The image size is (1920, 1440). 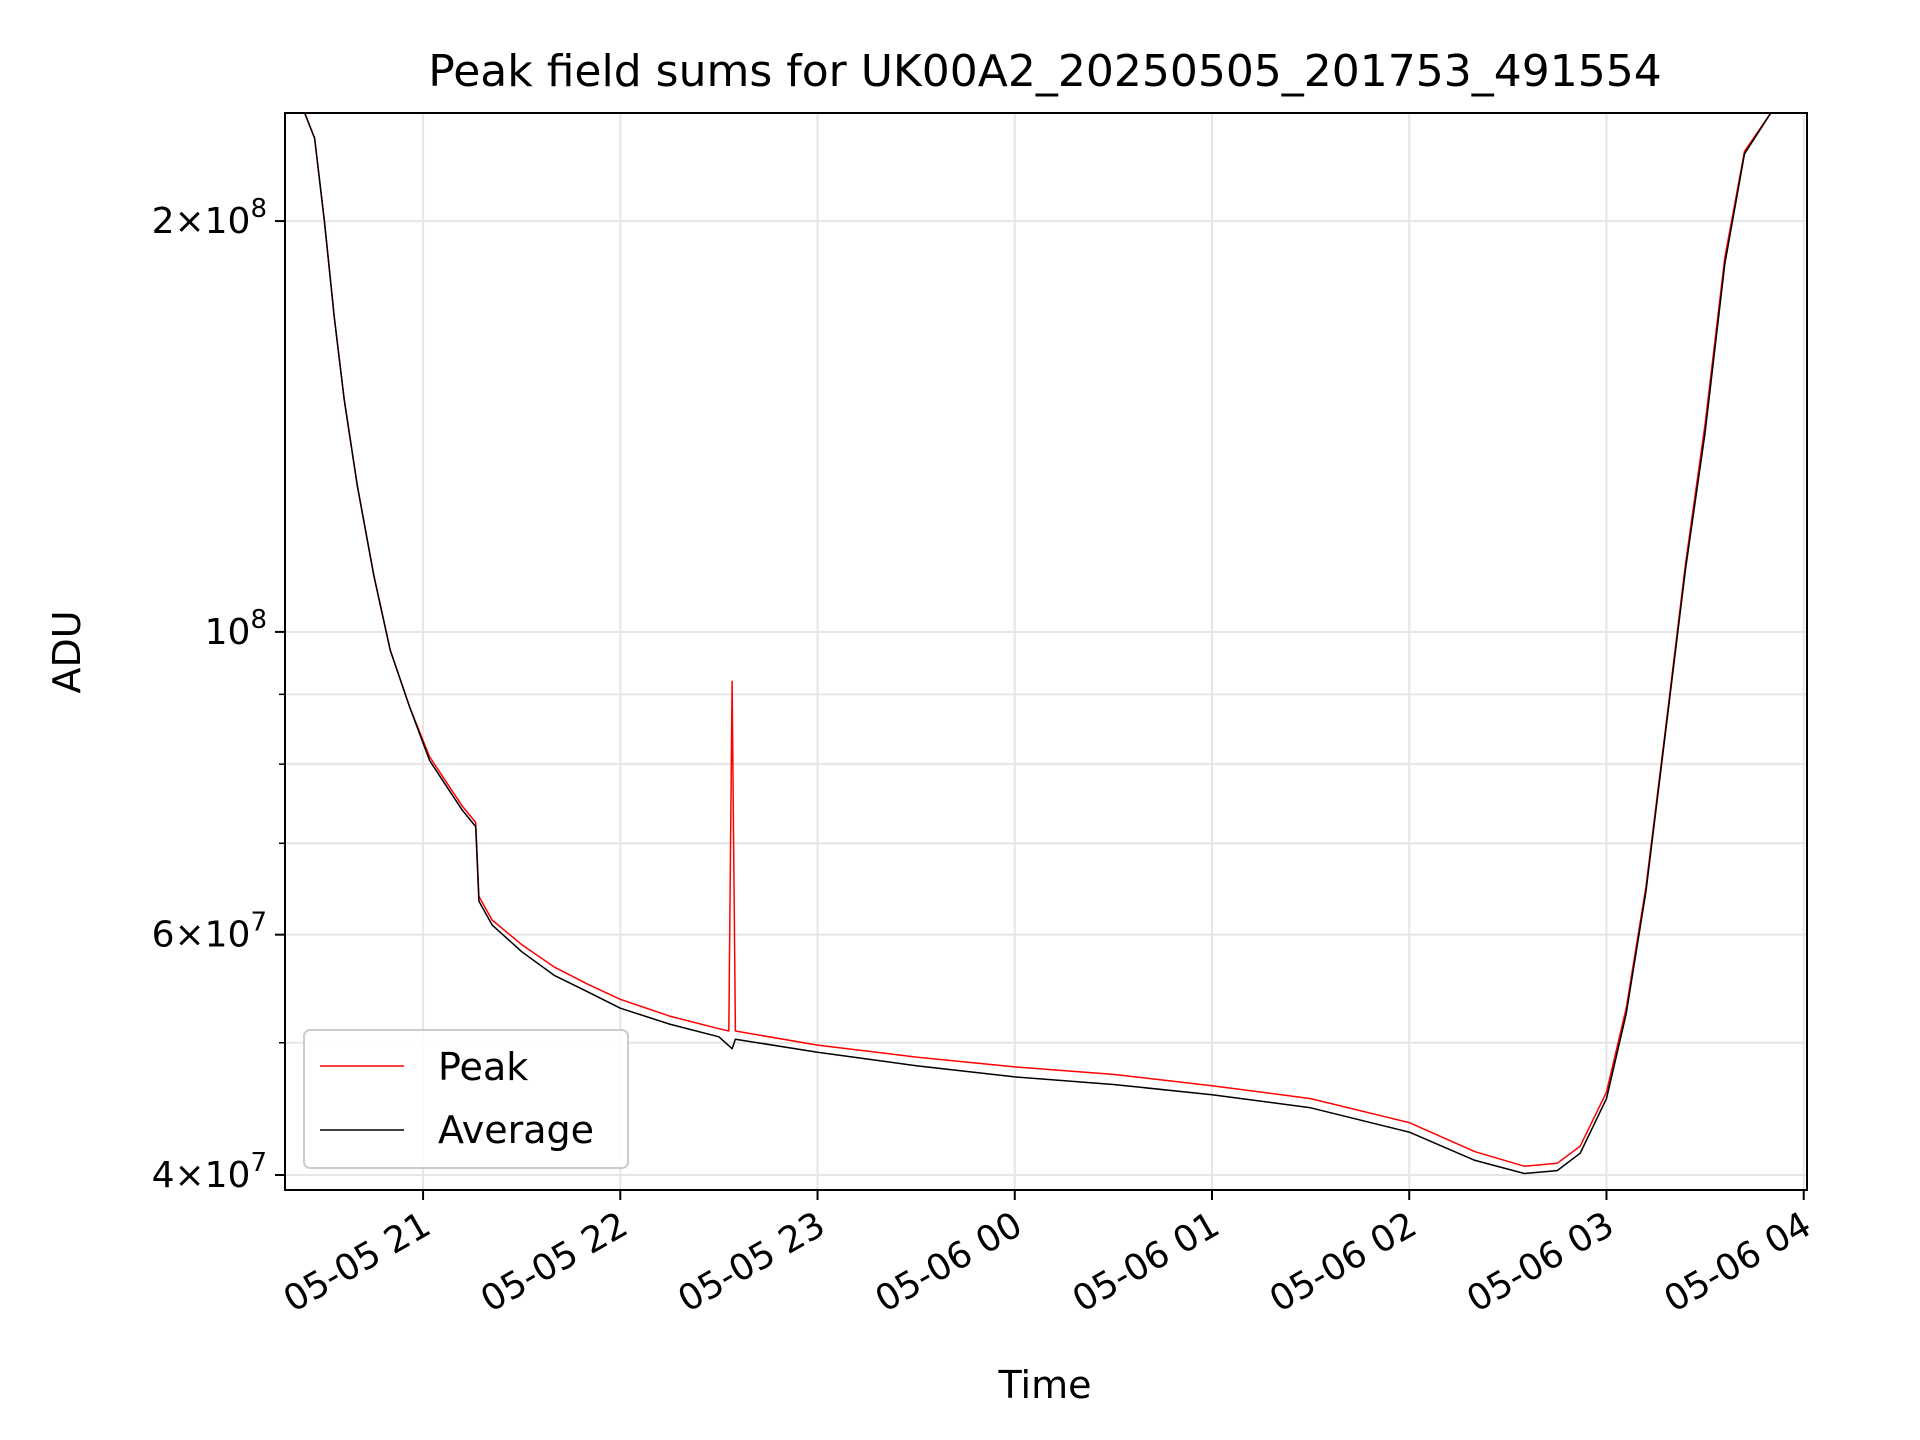 I want to click on legend-box, so click(x=466, y=1099).